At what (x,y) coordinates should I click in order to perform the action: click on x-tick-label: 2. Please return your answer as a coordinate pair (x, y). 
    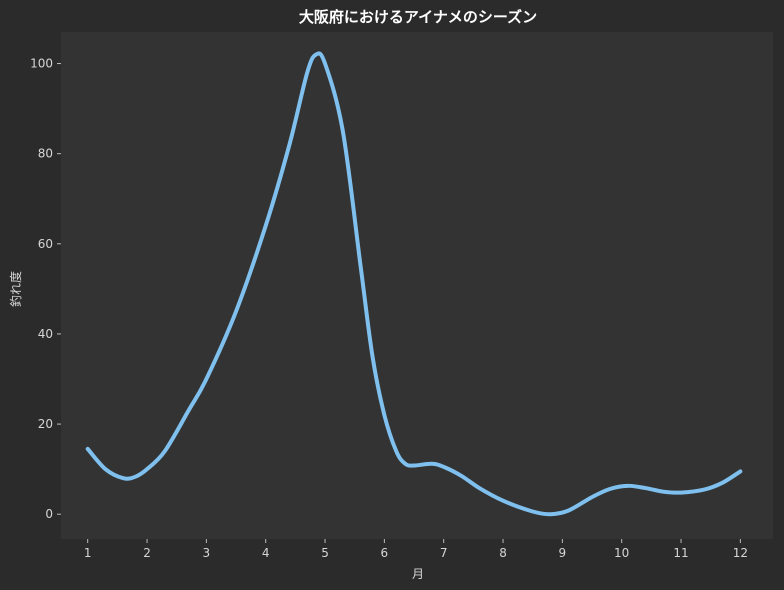
    Looking at the image, I should click on (147, 553).